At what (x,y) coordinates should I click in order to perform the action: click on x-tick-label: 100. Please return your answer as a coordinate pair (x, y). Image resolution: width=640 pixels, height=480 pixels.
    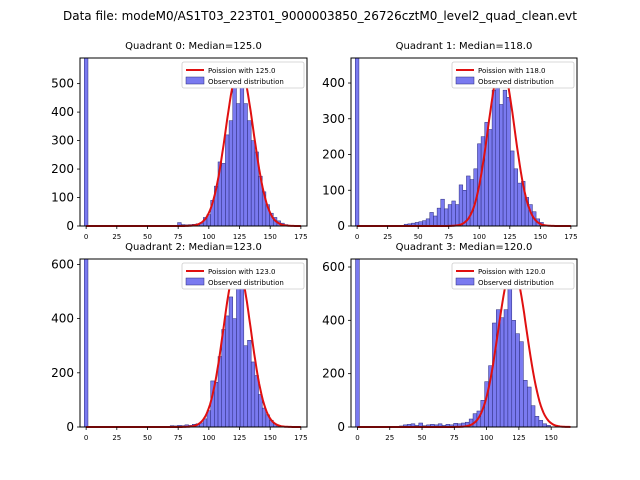
    Looking at the image, I should click on (479, 237).